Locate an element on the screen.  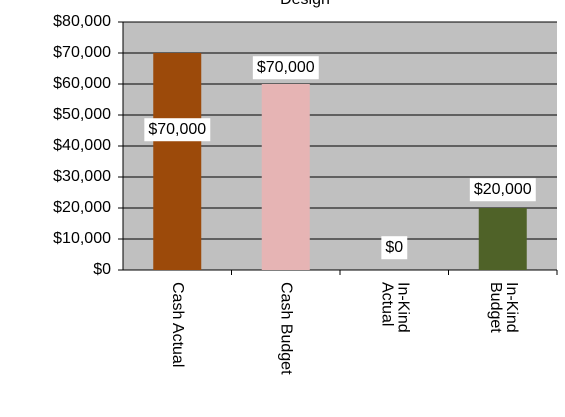
data-label: $0 is located at coordinates (394, 247).